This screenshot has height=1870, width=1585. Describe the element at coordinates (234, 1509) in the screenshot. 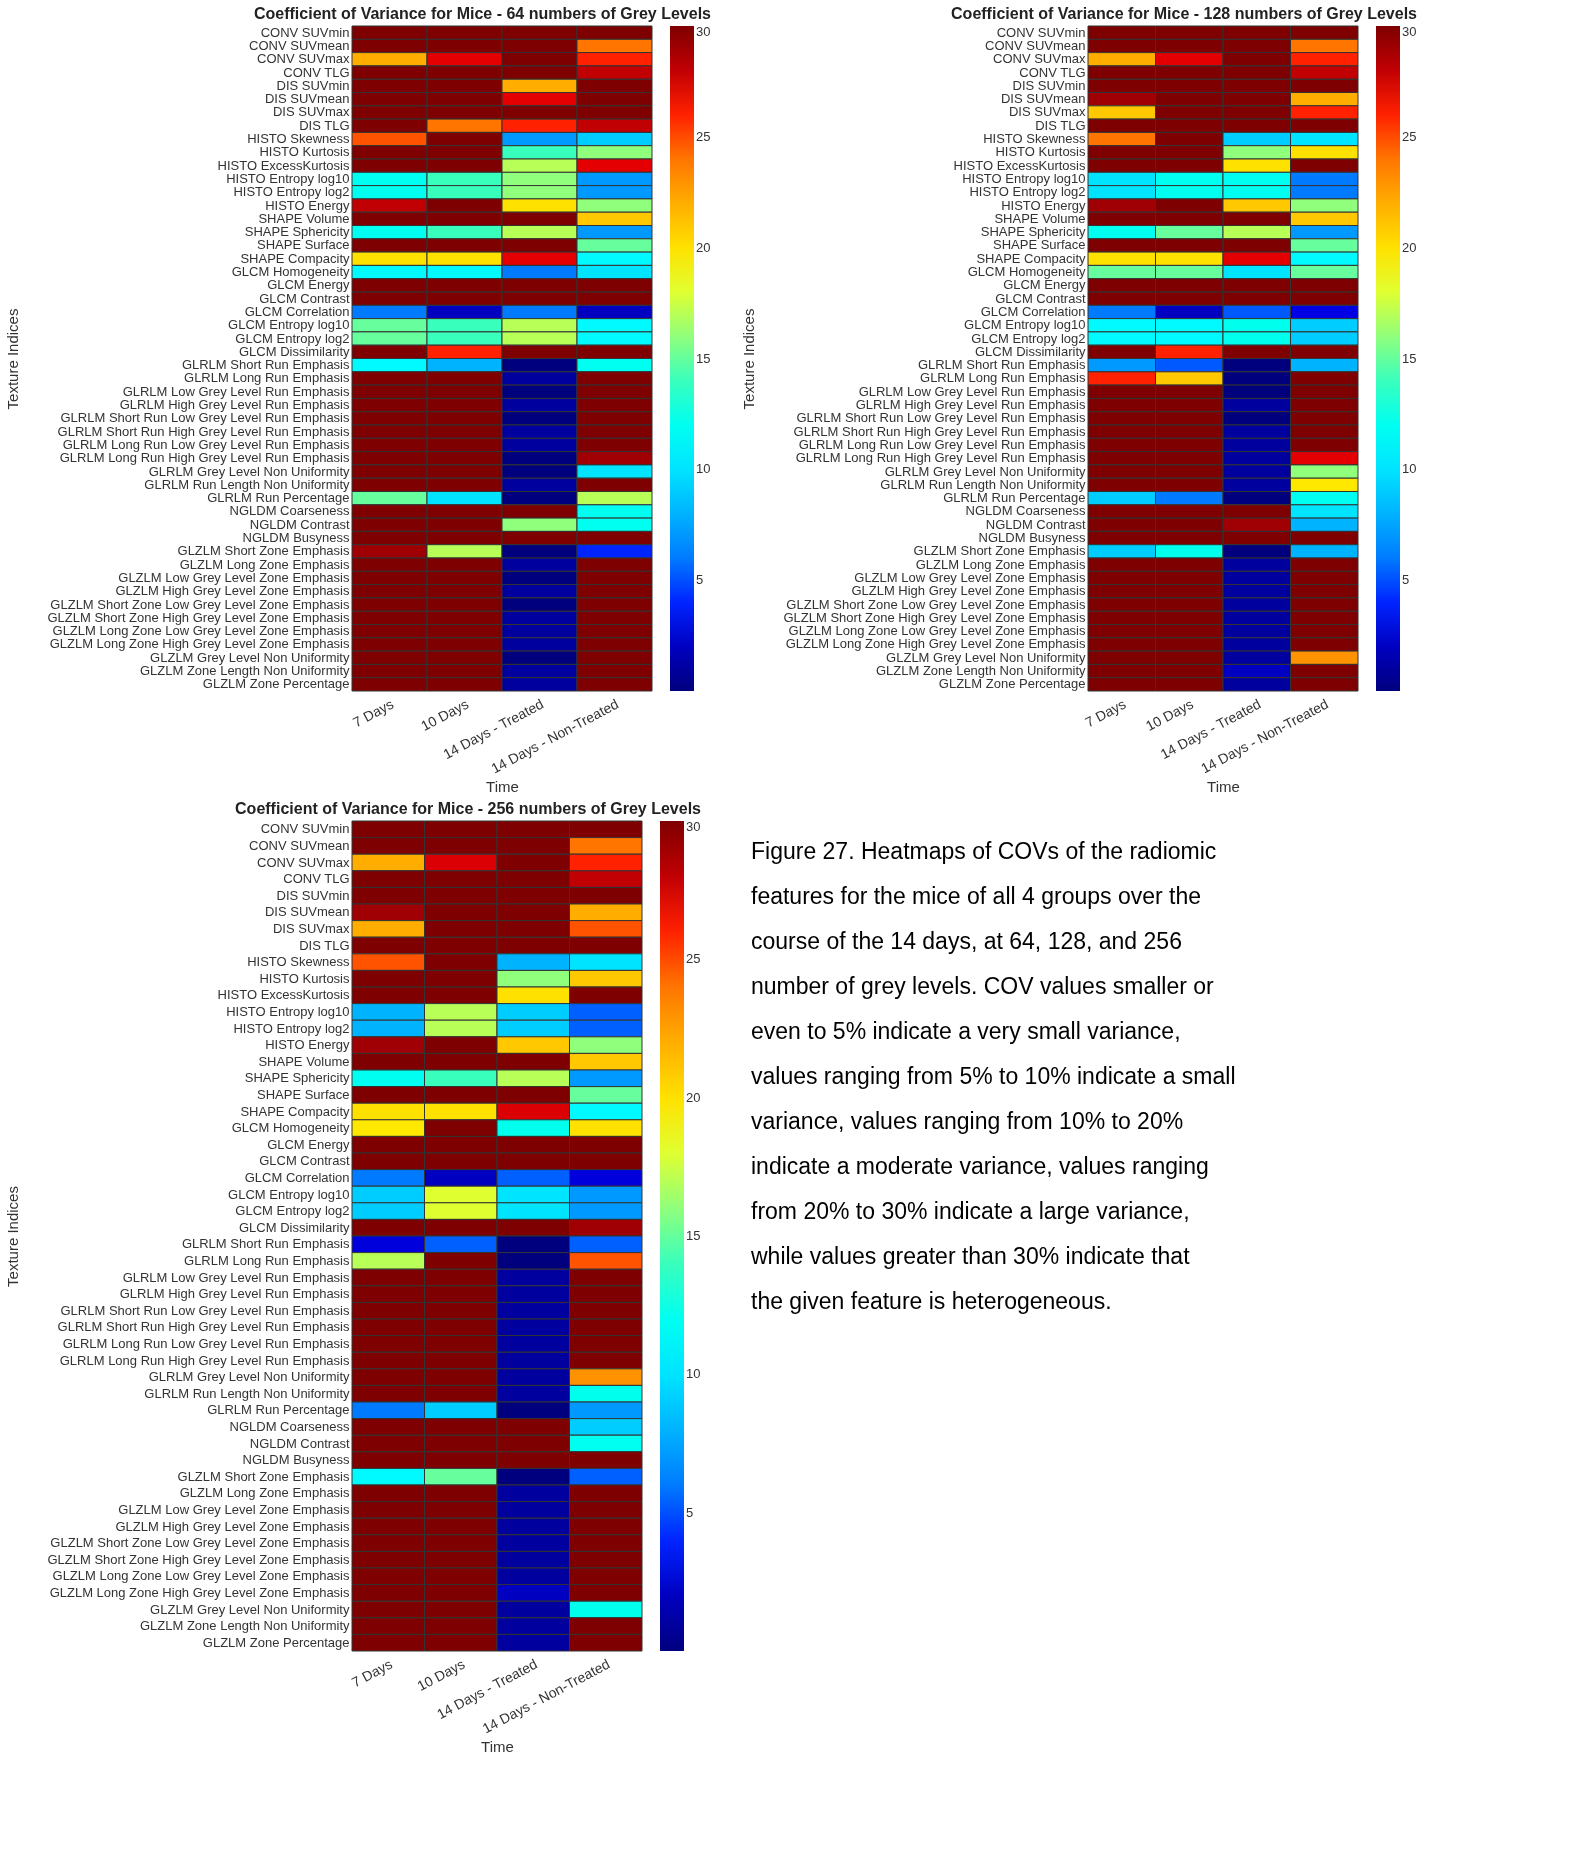

I see `y-tick-label: GLZLM Low Grey Level Zone Emphasis` at that location.